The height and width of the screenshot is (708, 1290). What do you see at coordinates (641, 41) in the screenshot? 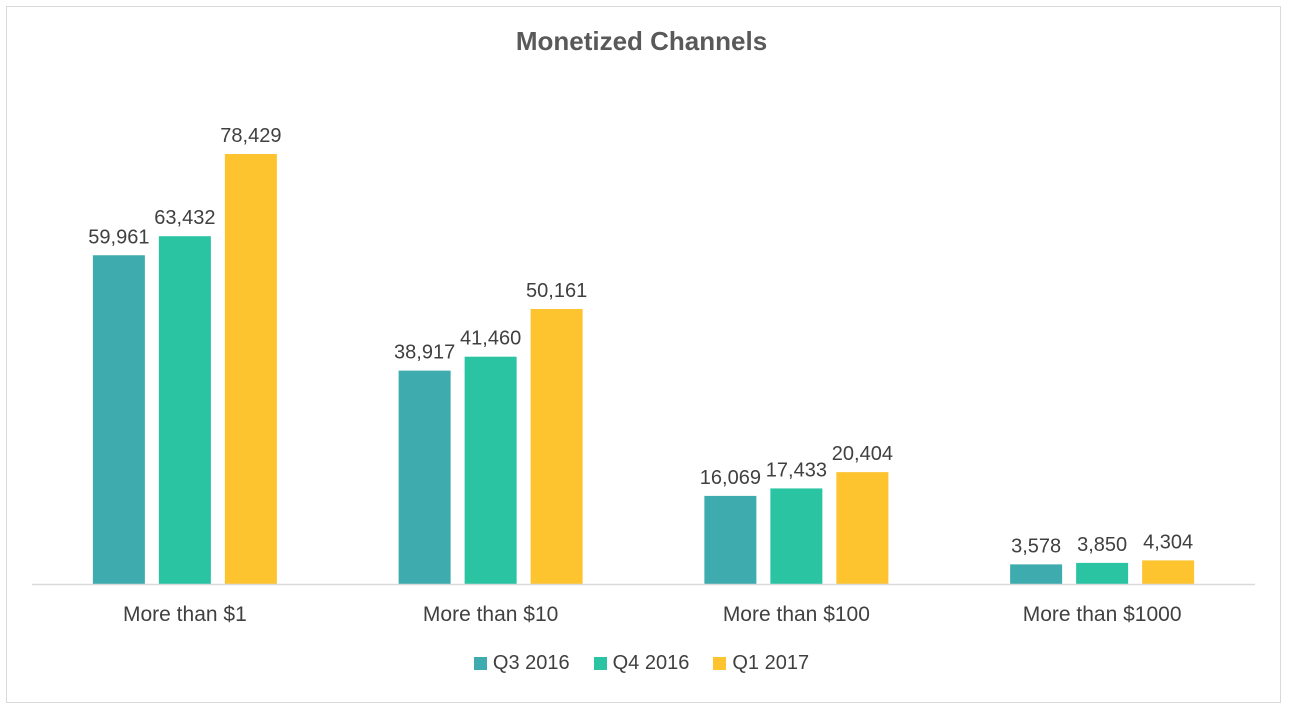
I see `chart-title: Monetized Channels` at bounding box center [641, 41].